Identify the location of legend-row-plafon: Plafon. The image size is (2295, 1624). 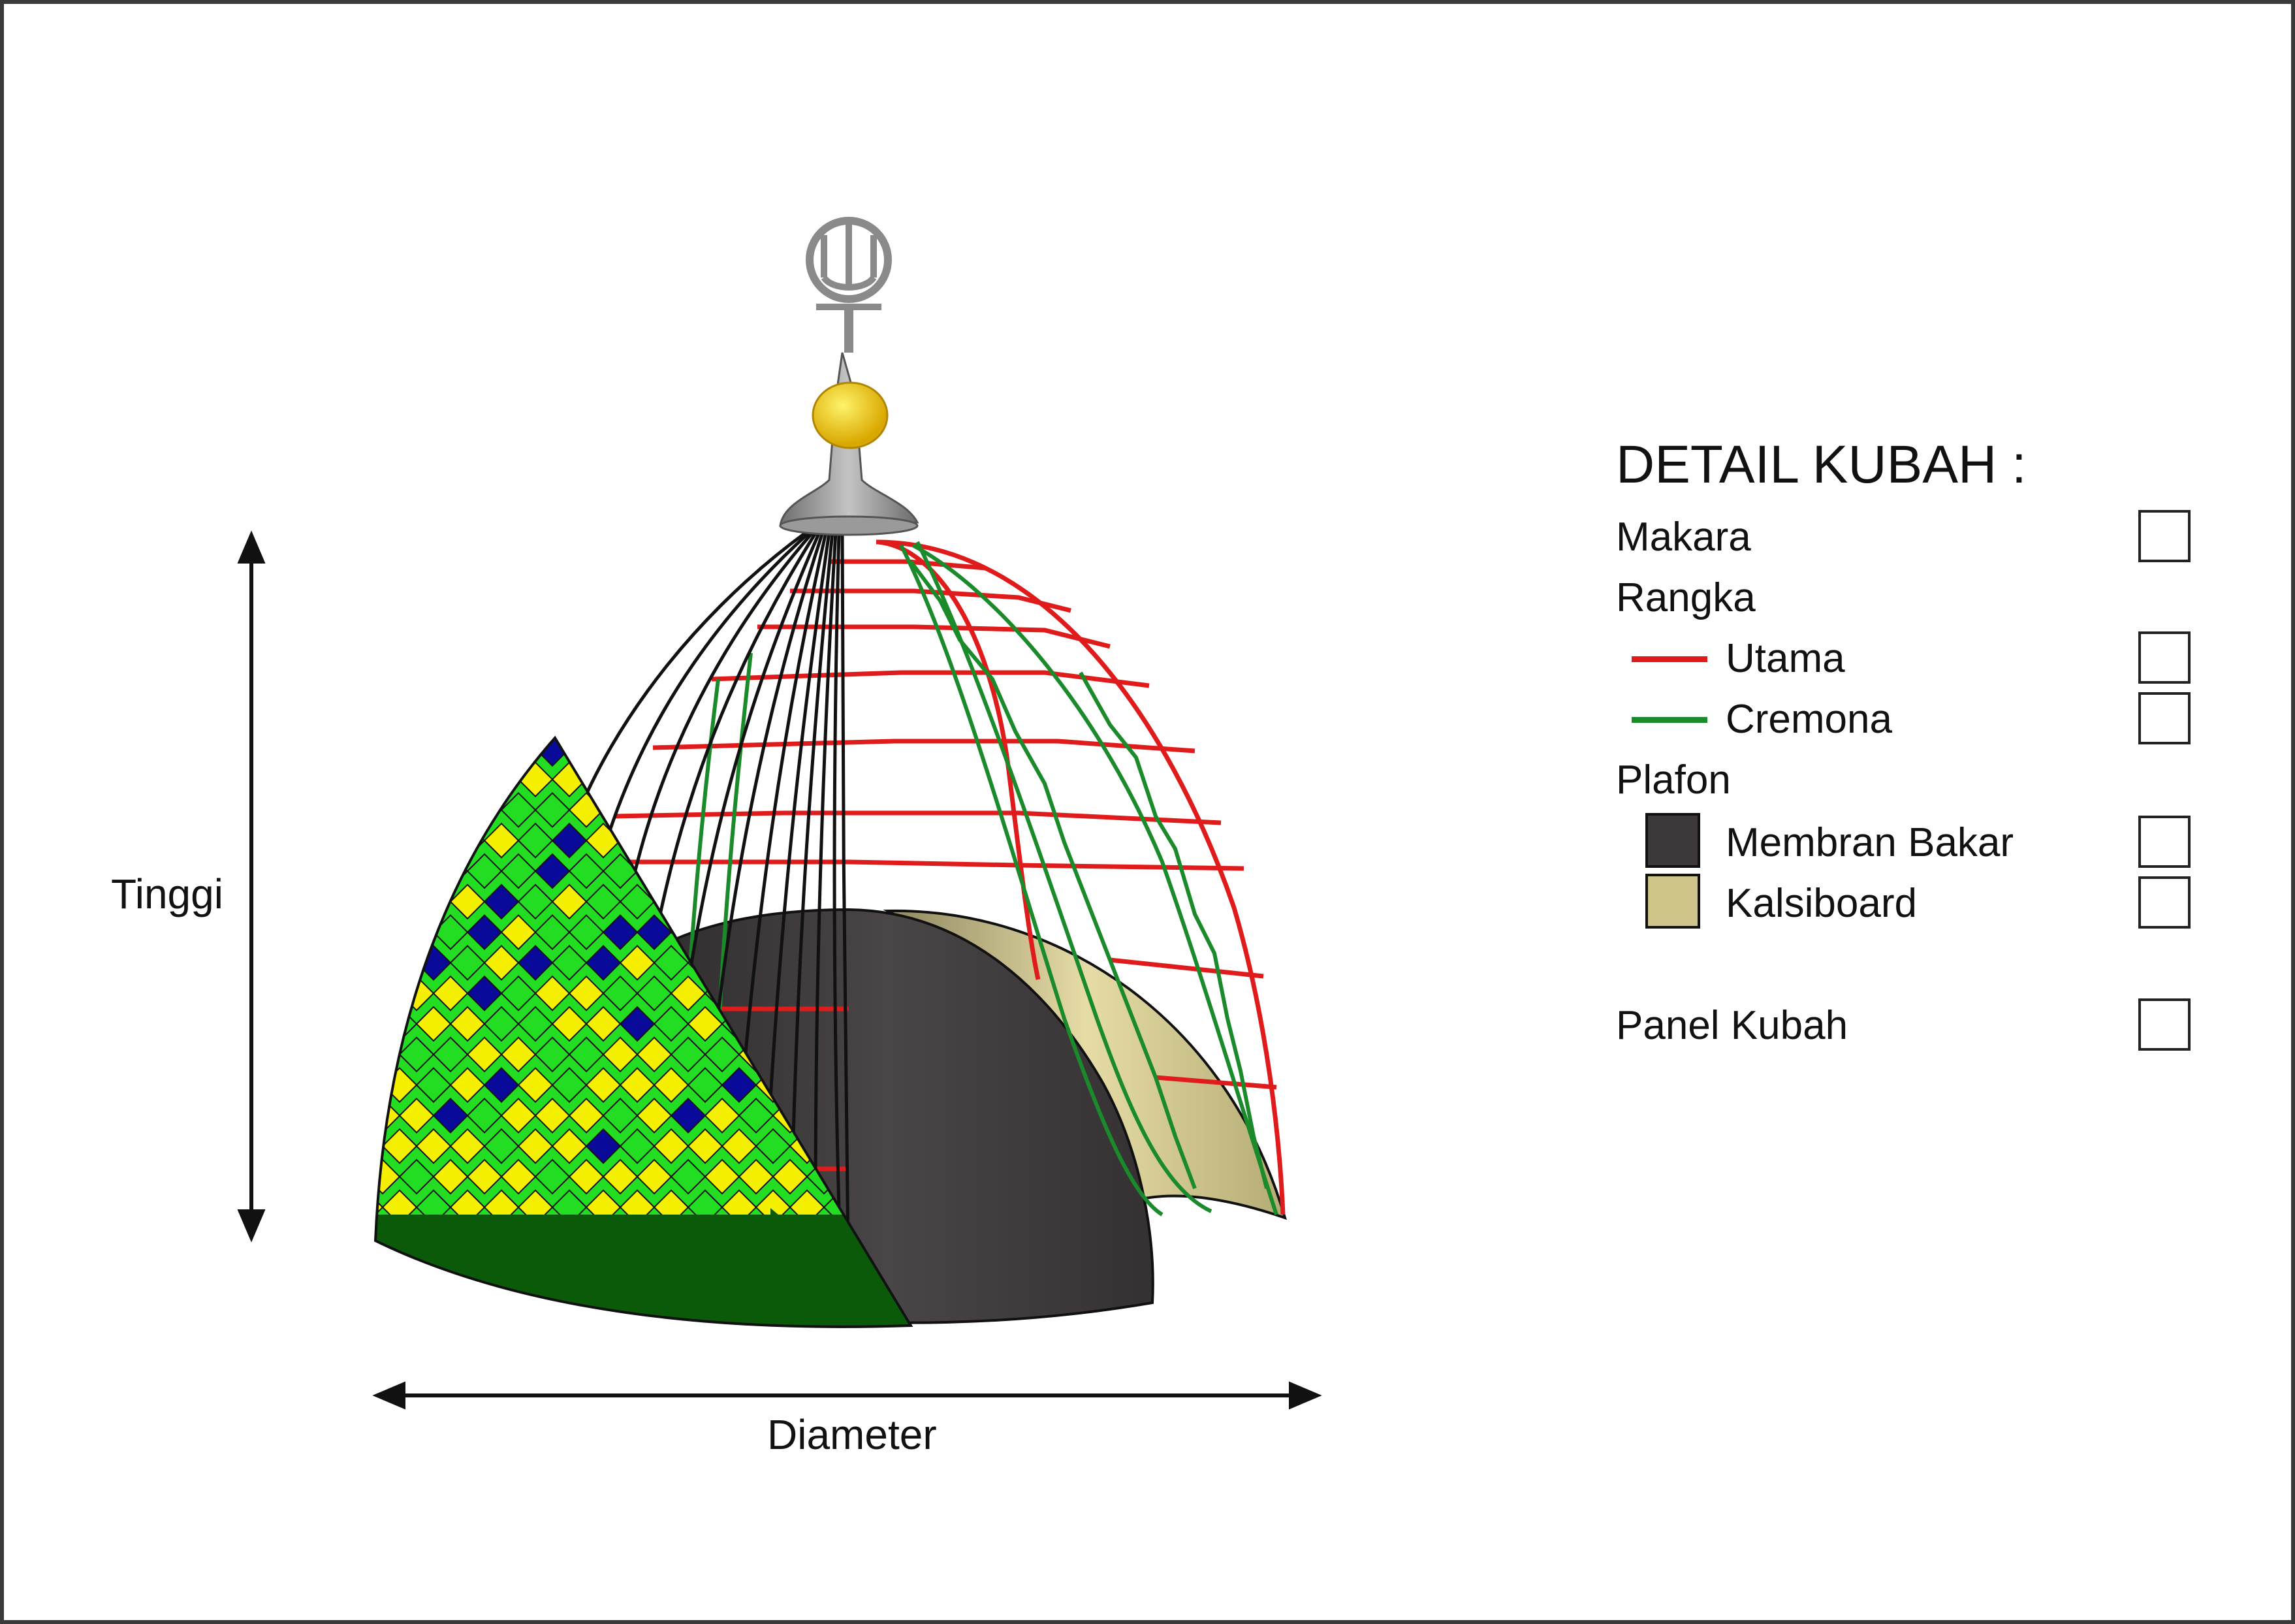
(1903, 779).